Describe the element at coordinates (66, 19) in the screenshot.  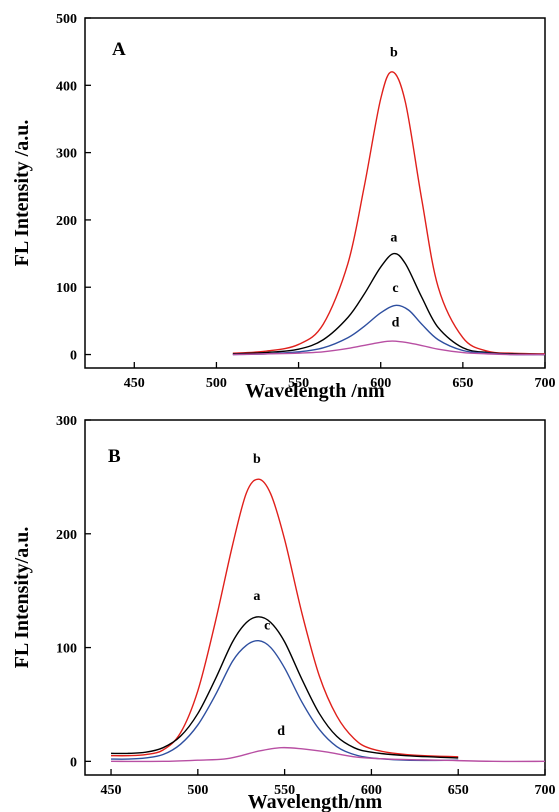
I see `y-tick-label: 500` at that location.